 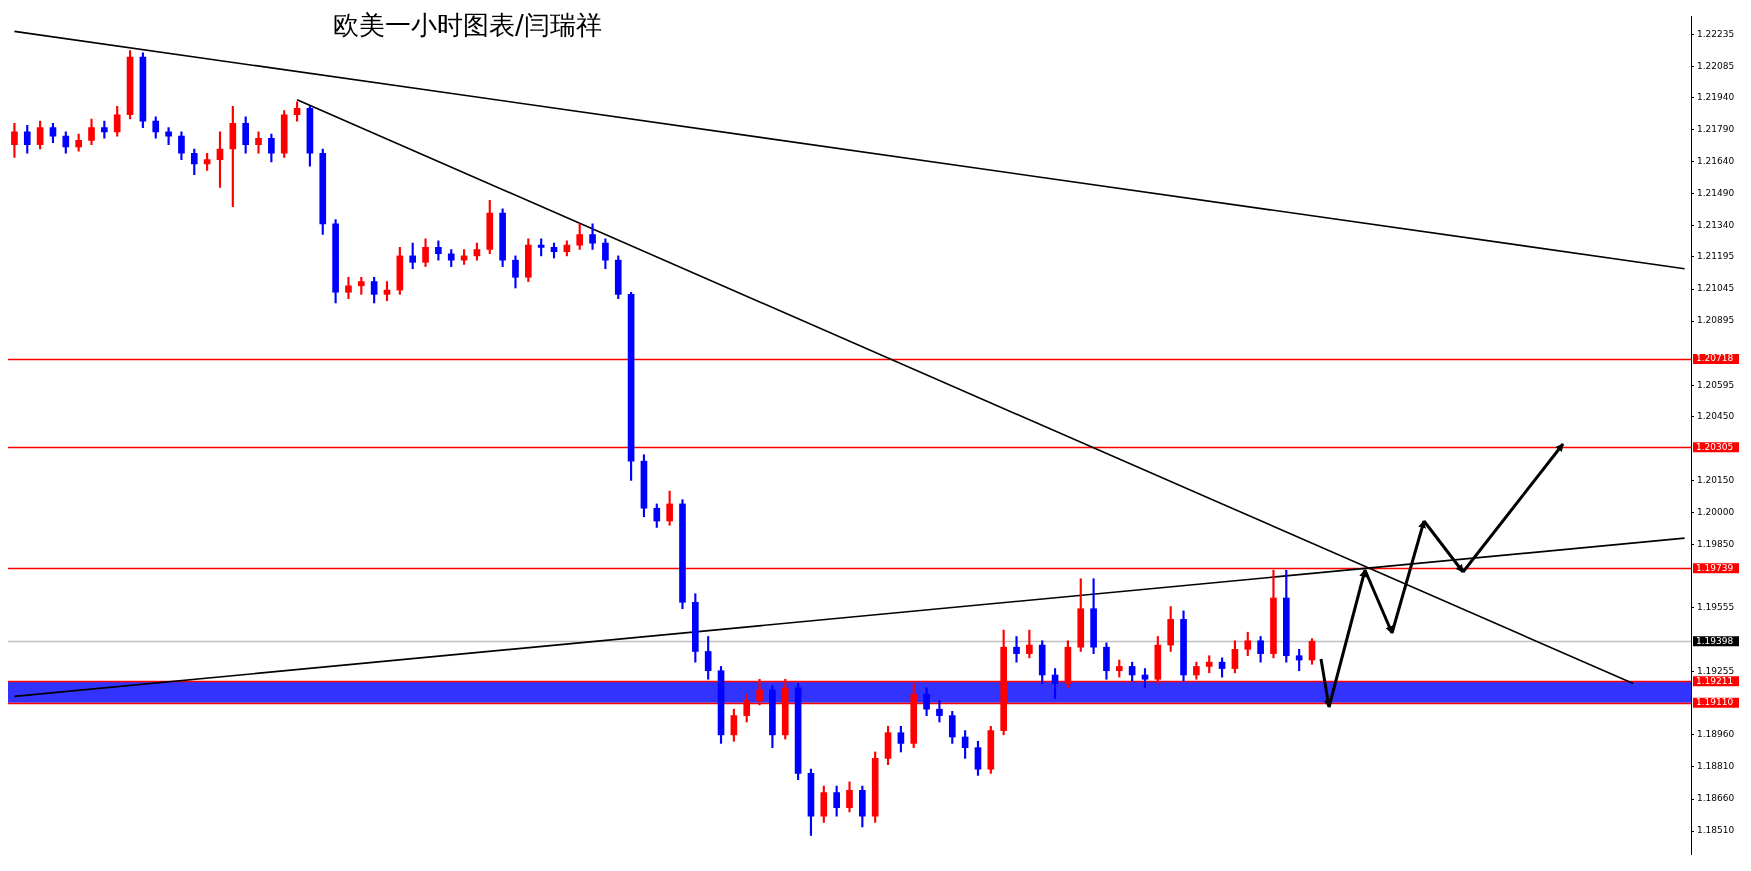 What do you see at coordinates (1715, 567) in the screenshot?
I see `ref-line-label: 1.19739` at bounding box center [1715, 567].